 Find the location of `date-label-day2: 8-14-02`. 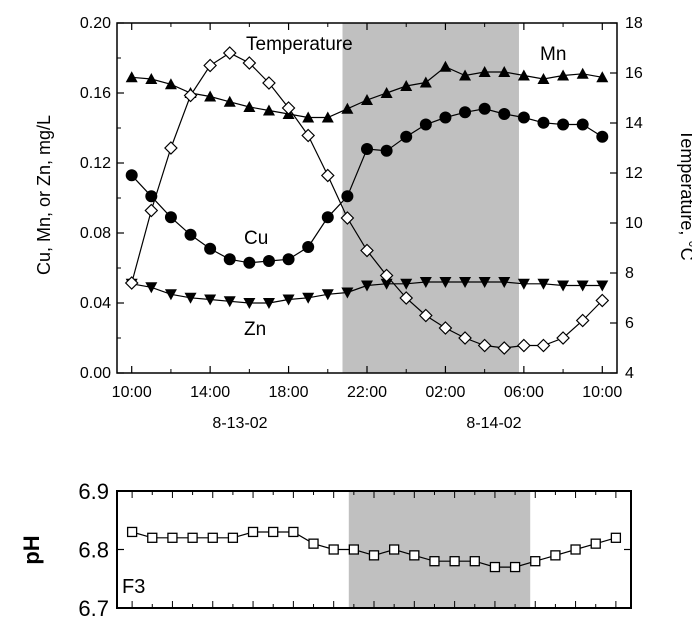

date-label-day2: 8-14-02 is located at coordinates (493, 423).